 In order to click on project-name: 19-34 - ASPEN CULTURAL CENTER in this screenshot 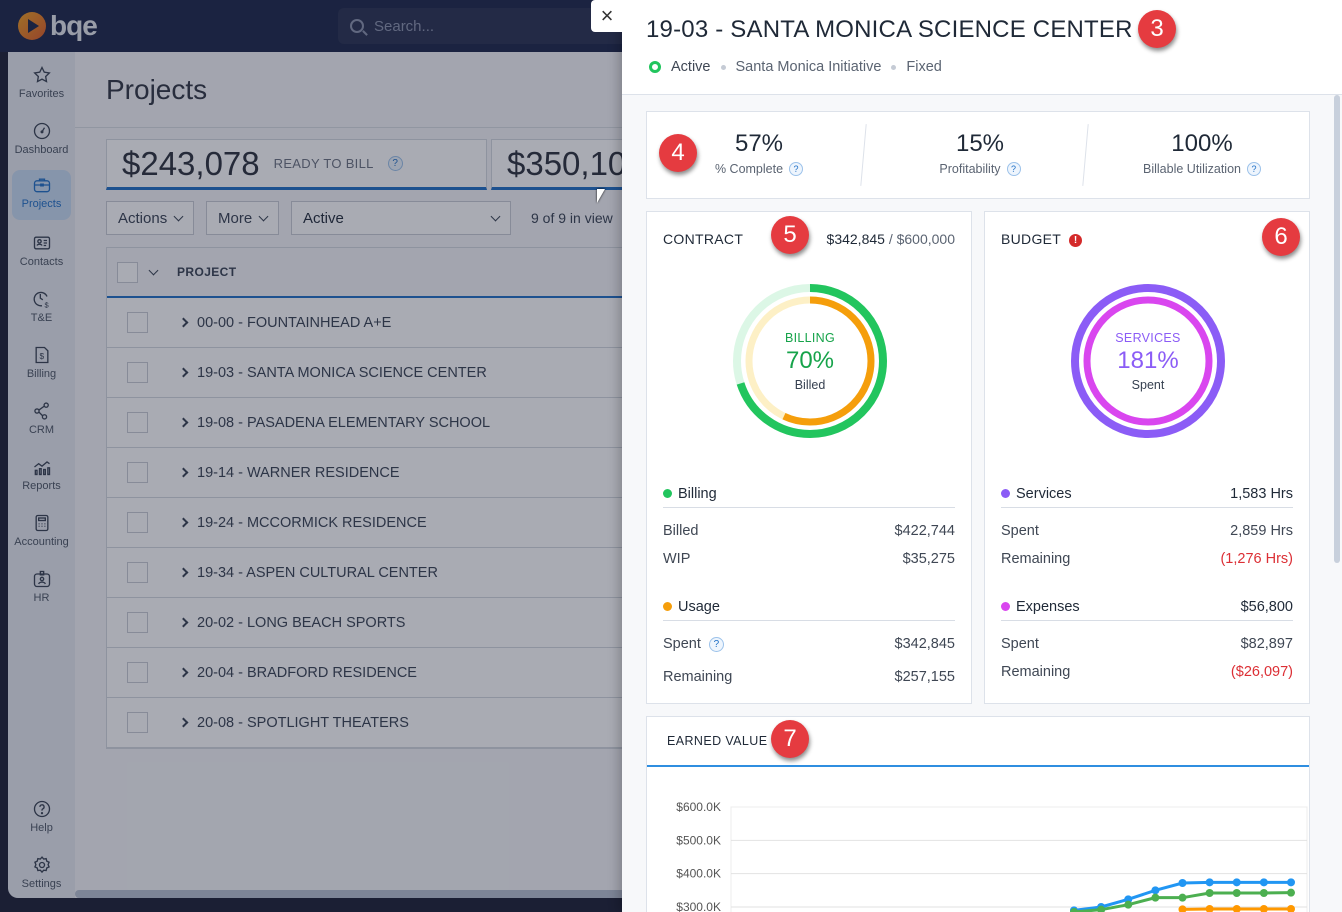, I will do `click(317, 572)`.